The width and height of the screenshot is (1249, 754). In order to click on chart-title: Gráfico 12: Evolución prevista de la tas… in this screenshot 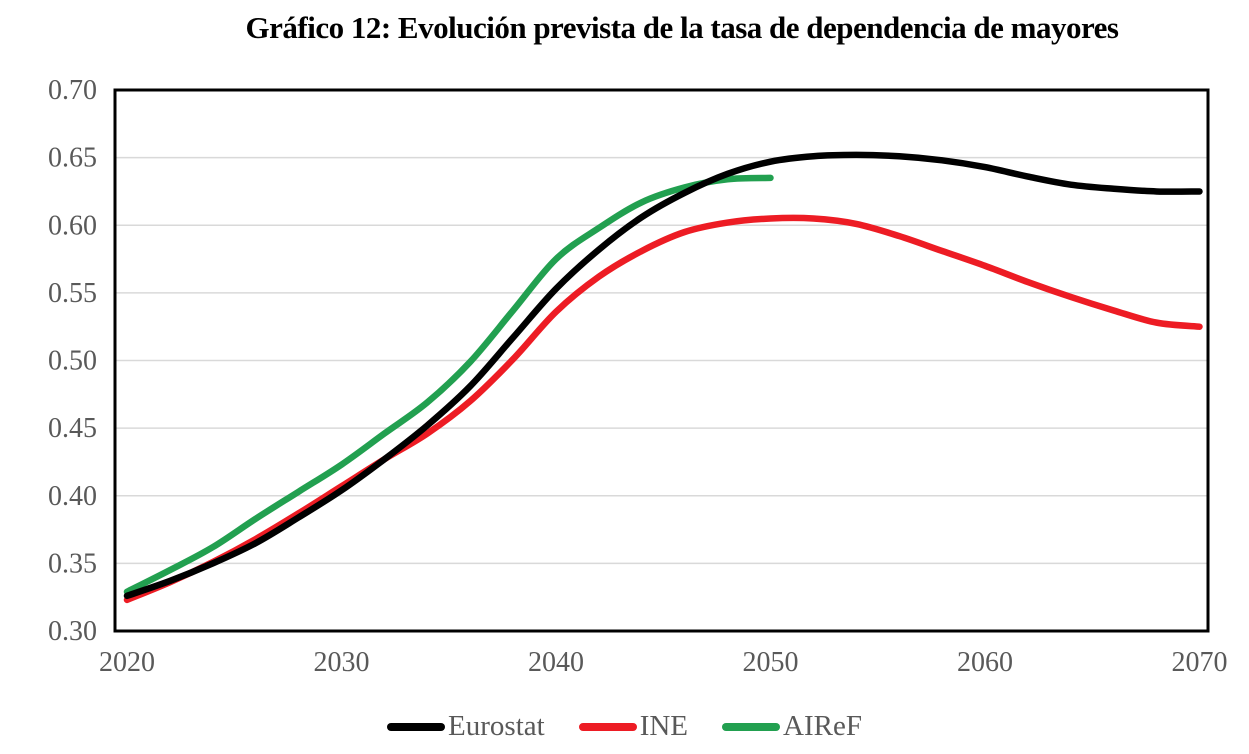, I will do `click(682, 27)`.